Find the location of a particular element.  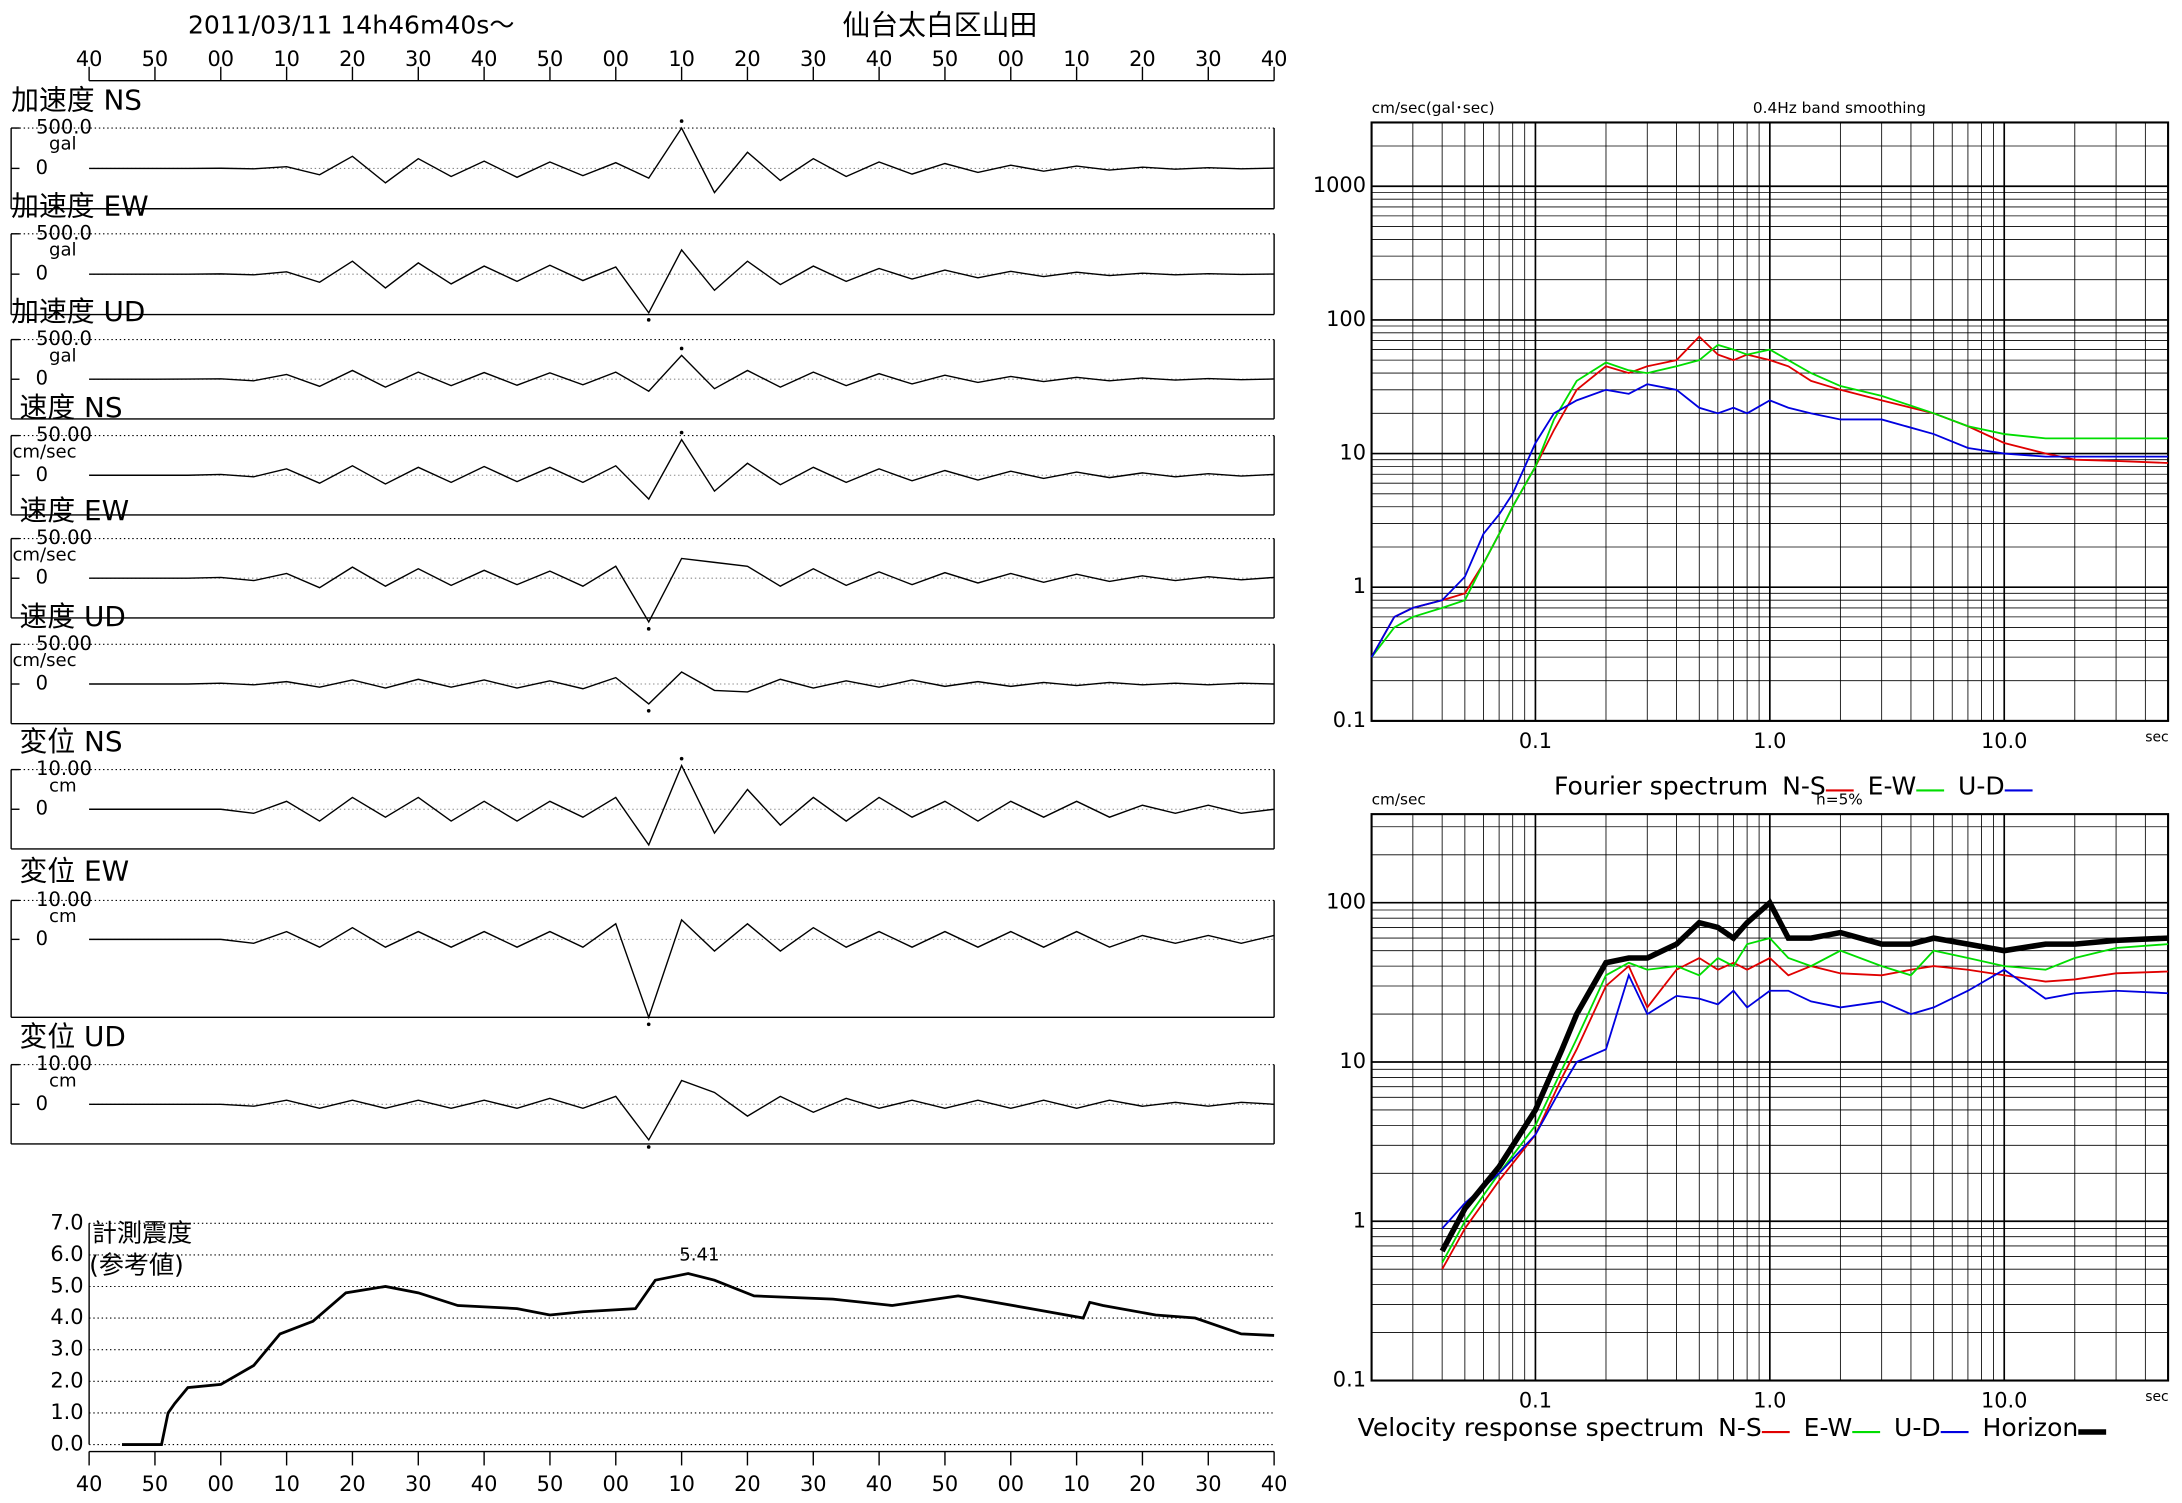

panel-title: 速度 EW is located at coordinates (74, 510).